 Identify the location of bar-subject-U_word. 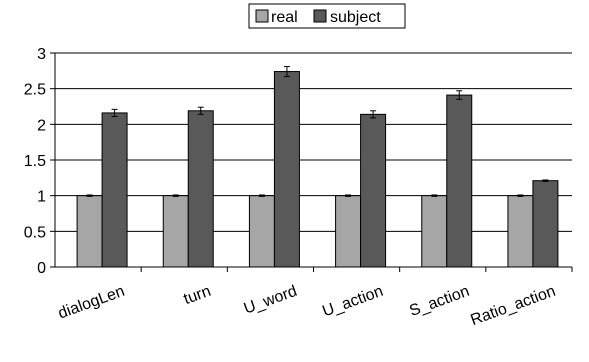
(286, 169).